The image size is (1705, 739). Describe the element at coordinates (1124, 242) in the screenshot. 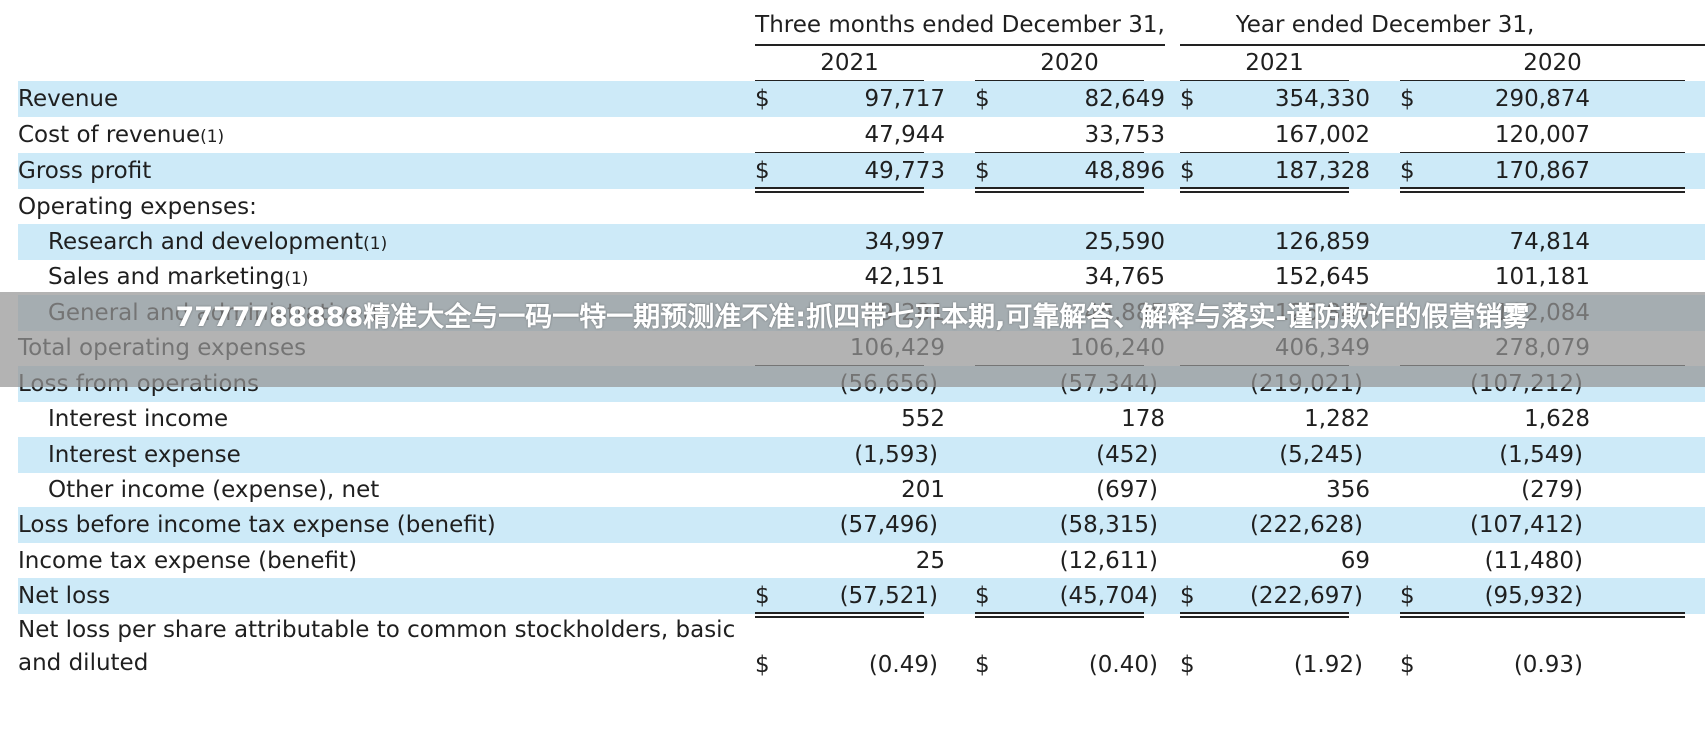

I see `cell-value: 25,590` at that location.